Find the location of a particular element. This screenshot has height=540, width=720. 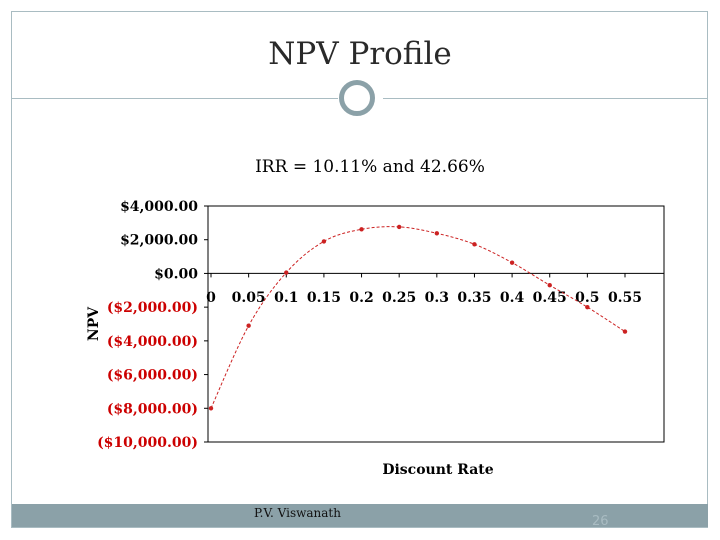

x-tick-label: 0.05 is located at coordinates (249, 298).